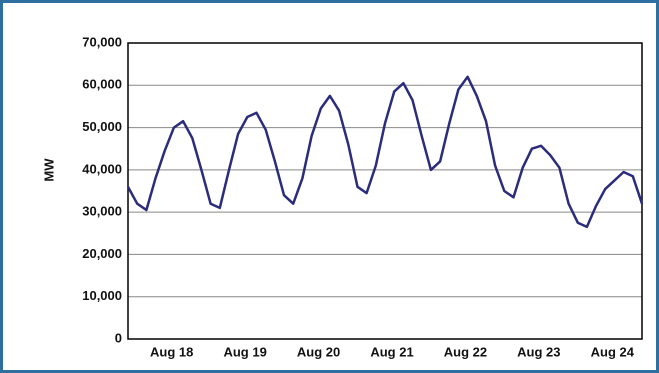 The height and width of the screenshot is (373, 659). I want to click on y-tick-label: 70,000, so click(102, 41).